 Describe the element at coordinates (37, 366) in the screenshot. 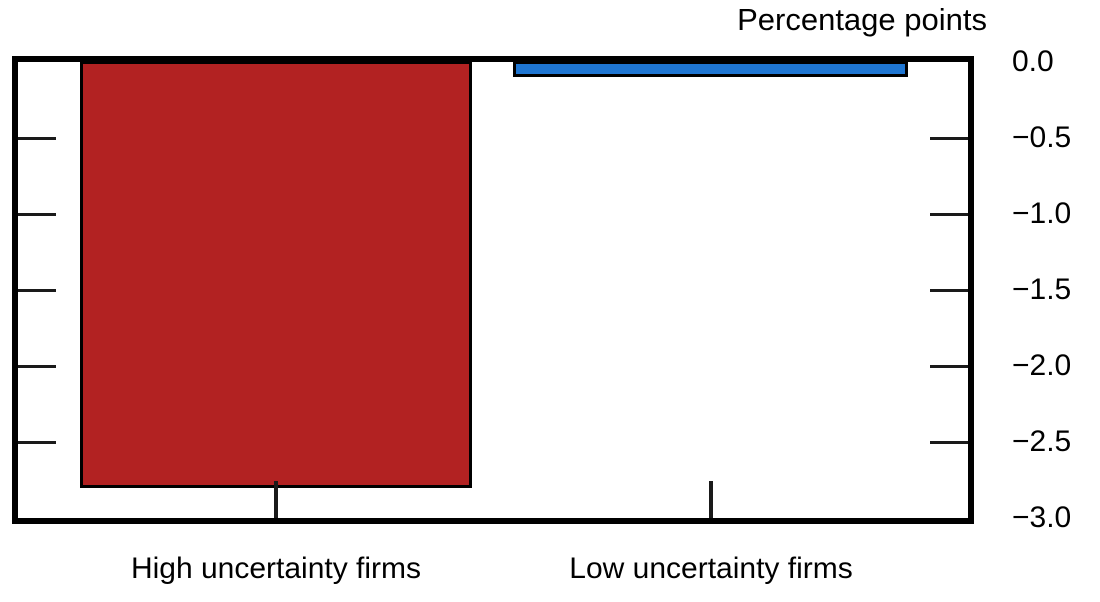

I see `y-tick-left-neg-2.0` at that location.